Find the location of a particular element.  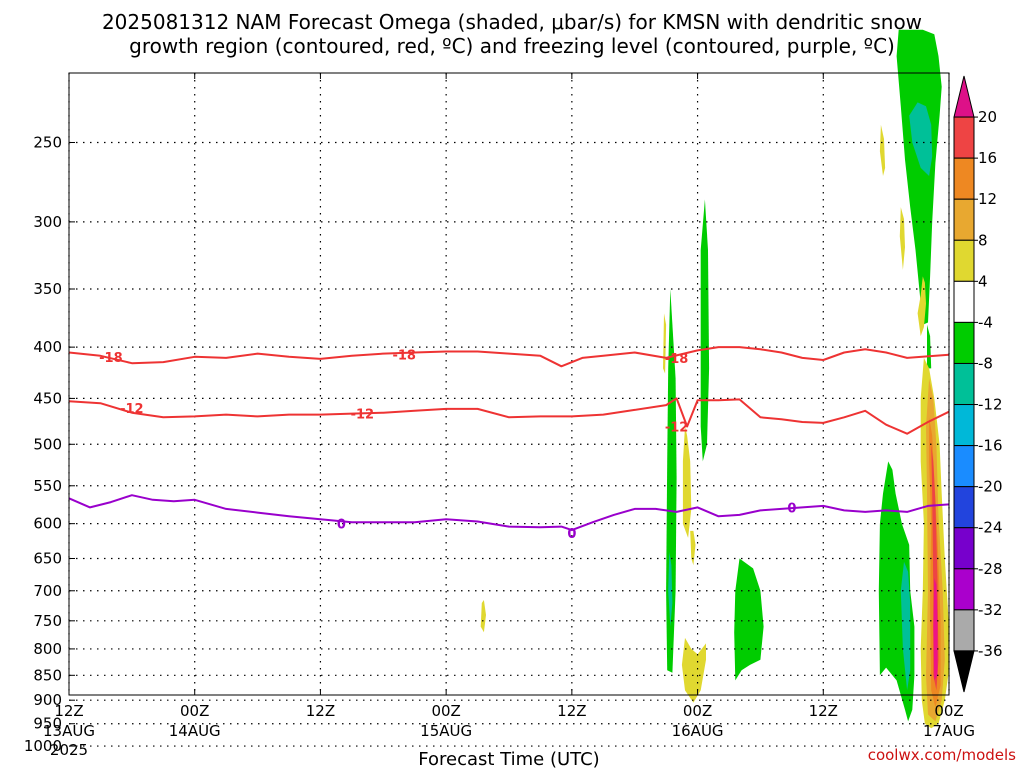

y-tick-label: 850 is located at coordinates (47, 675).